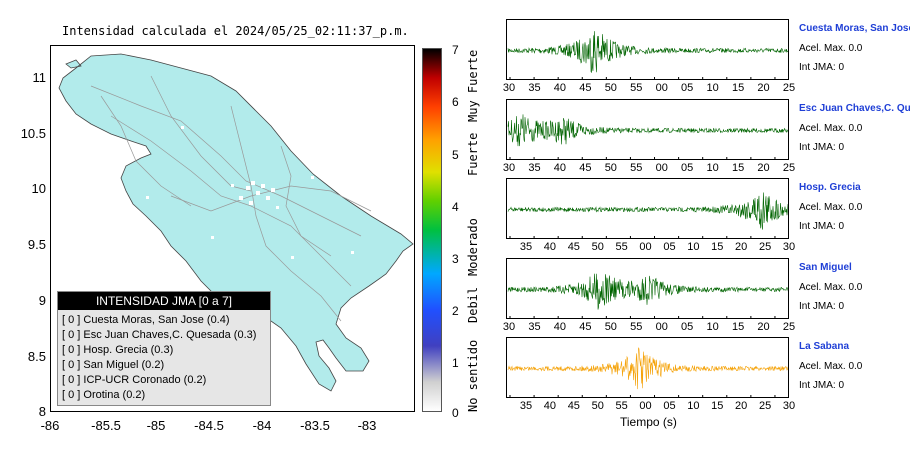 This screenshot has width=910, height=460. What do you see at coordinates (134, 380) in the screenshot?
I see `legend-row: [ 0 ] ICP-UCR Coronado (0.2)` at bounding box center [134, 380].